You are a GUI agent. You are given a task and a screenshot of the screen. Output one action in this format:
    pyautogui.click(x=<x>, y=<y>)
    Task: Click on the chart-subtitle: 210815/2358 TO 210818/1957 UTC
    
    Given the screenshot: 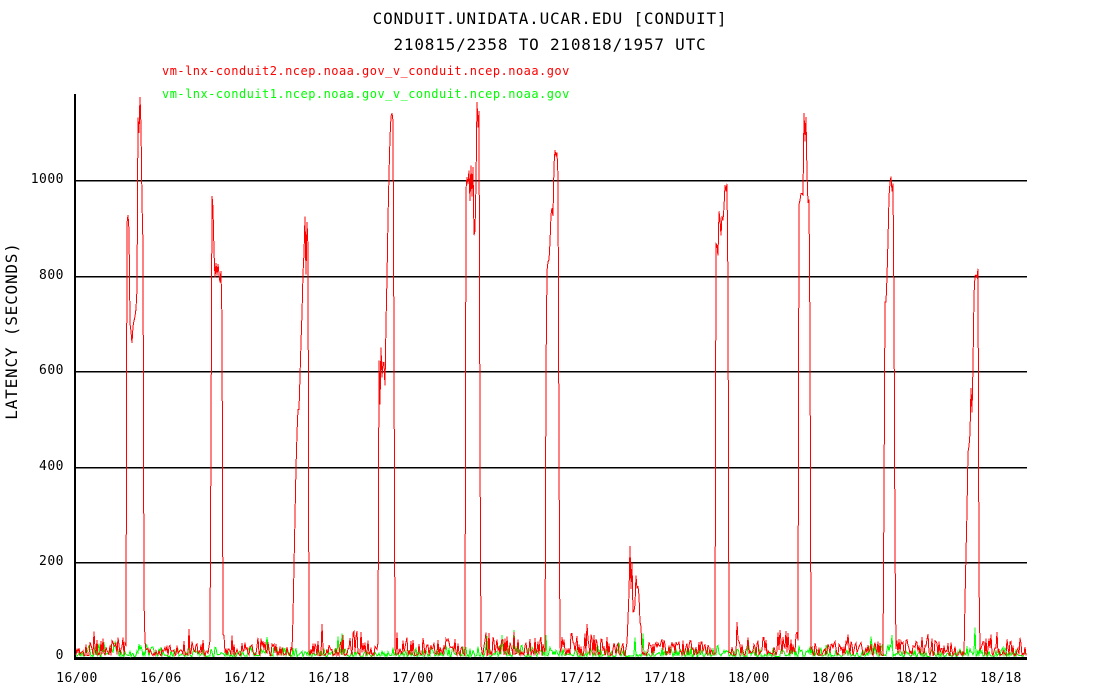 What is the action you would take?
    pyautogui.click(x=550, y=44)
    